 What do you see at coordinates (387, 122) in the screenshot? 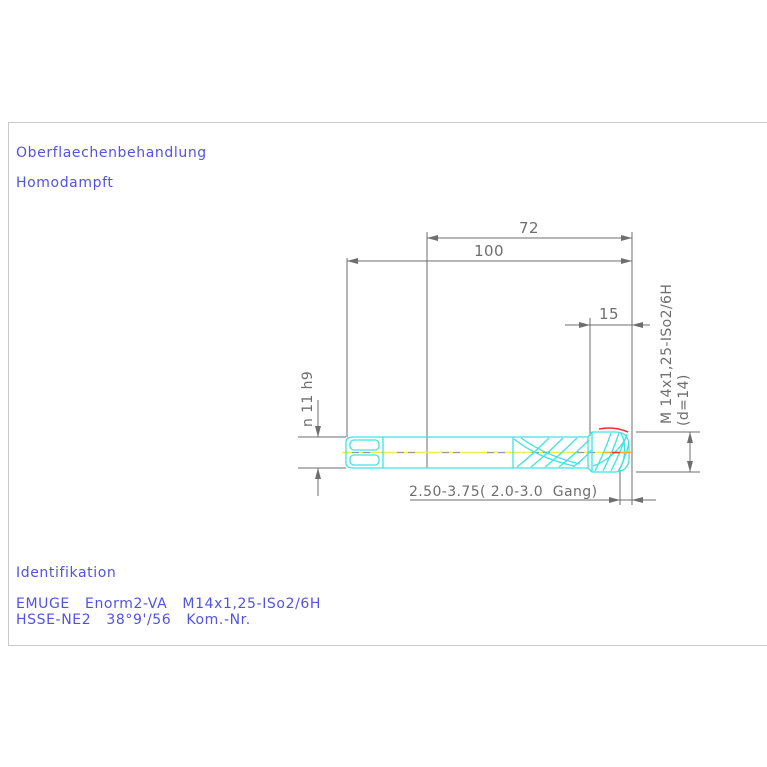
I see `sheet-frame-top` at bounding box center [387, 122].